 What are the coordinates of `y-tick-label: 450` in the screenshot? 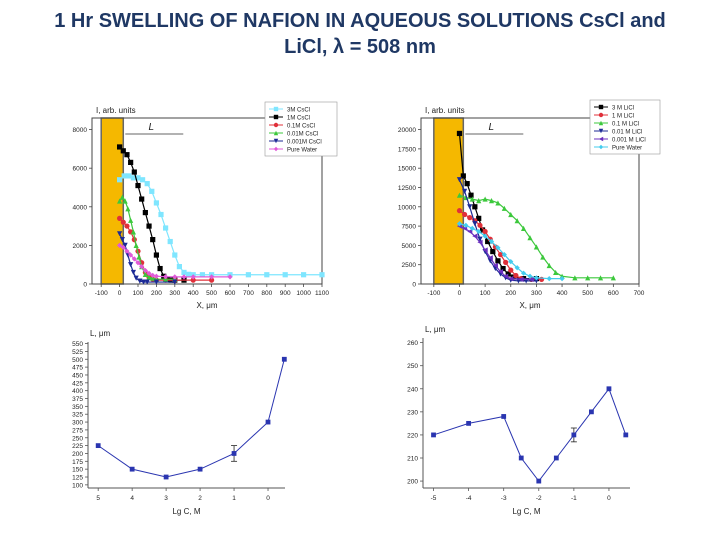 It's located at (77, 375).